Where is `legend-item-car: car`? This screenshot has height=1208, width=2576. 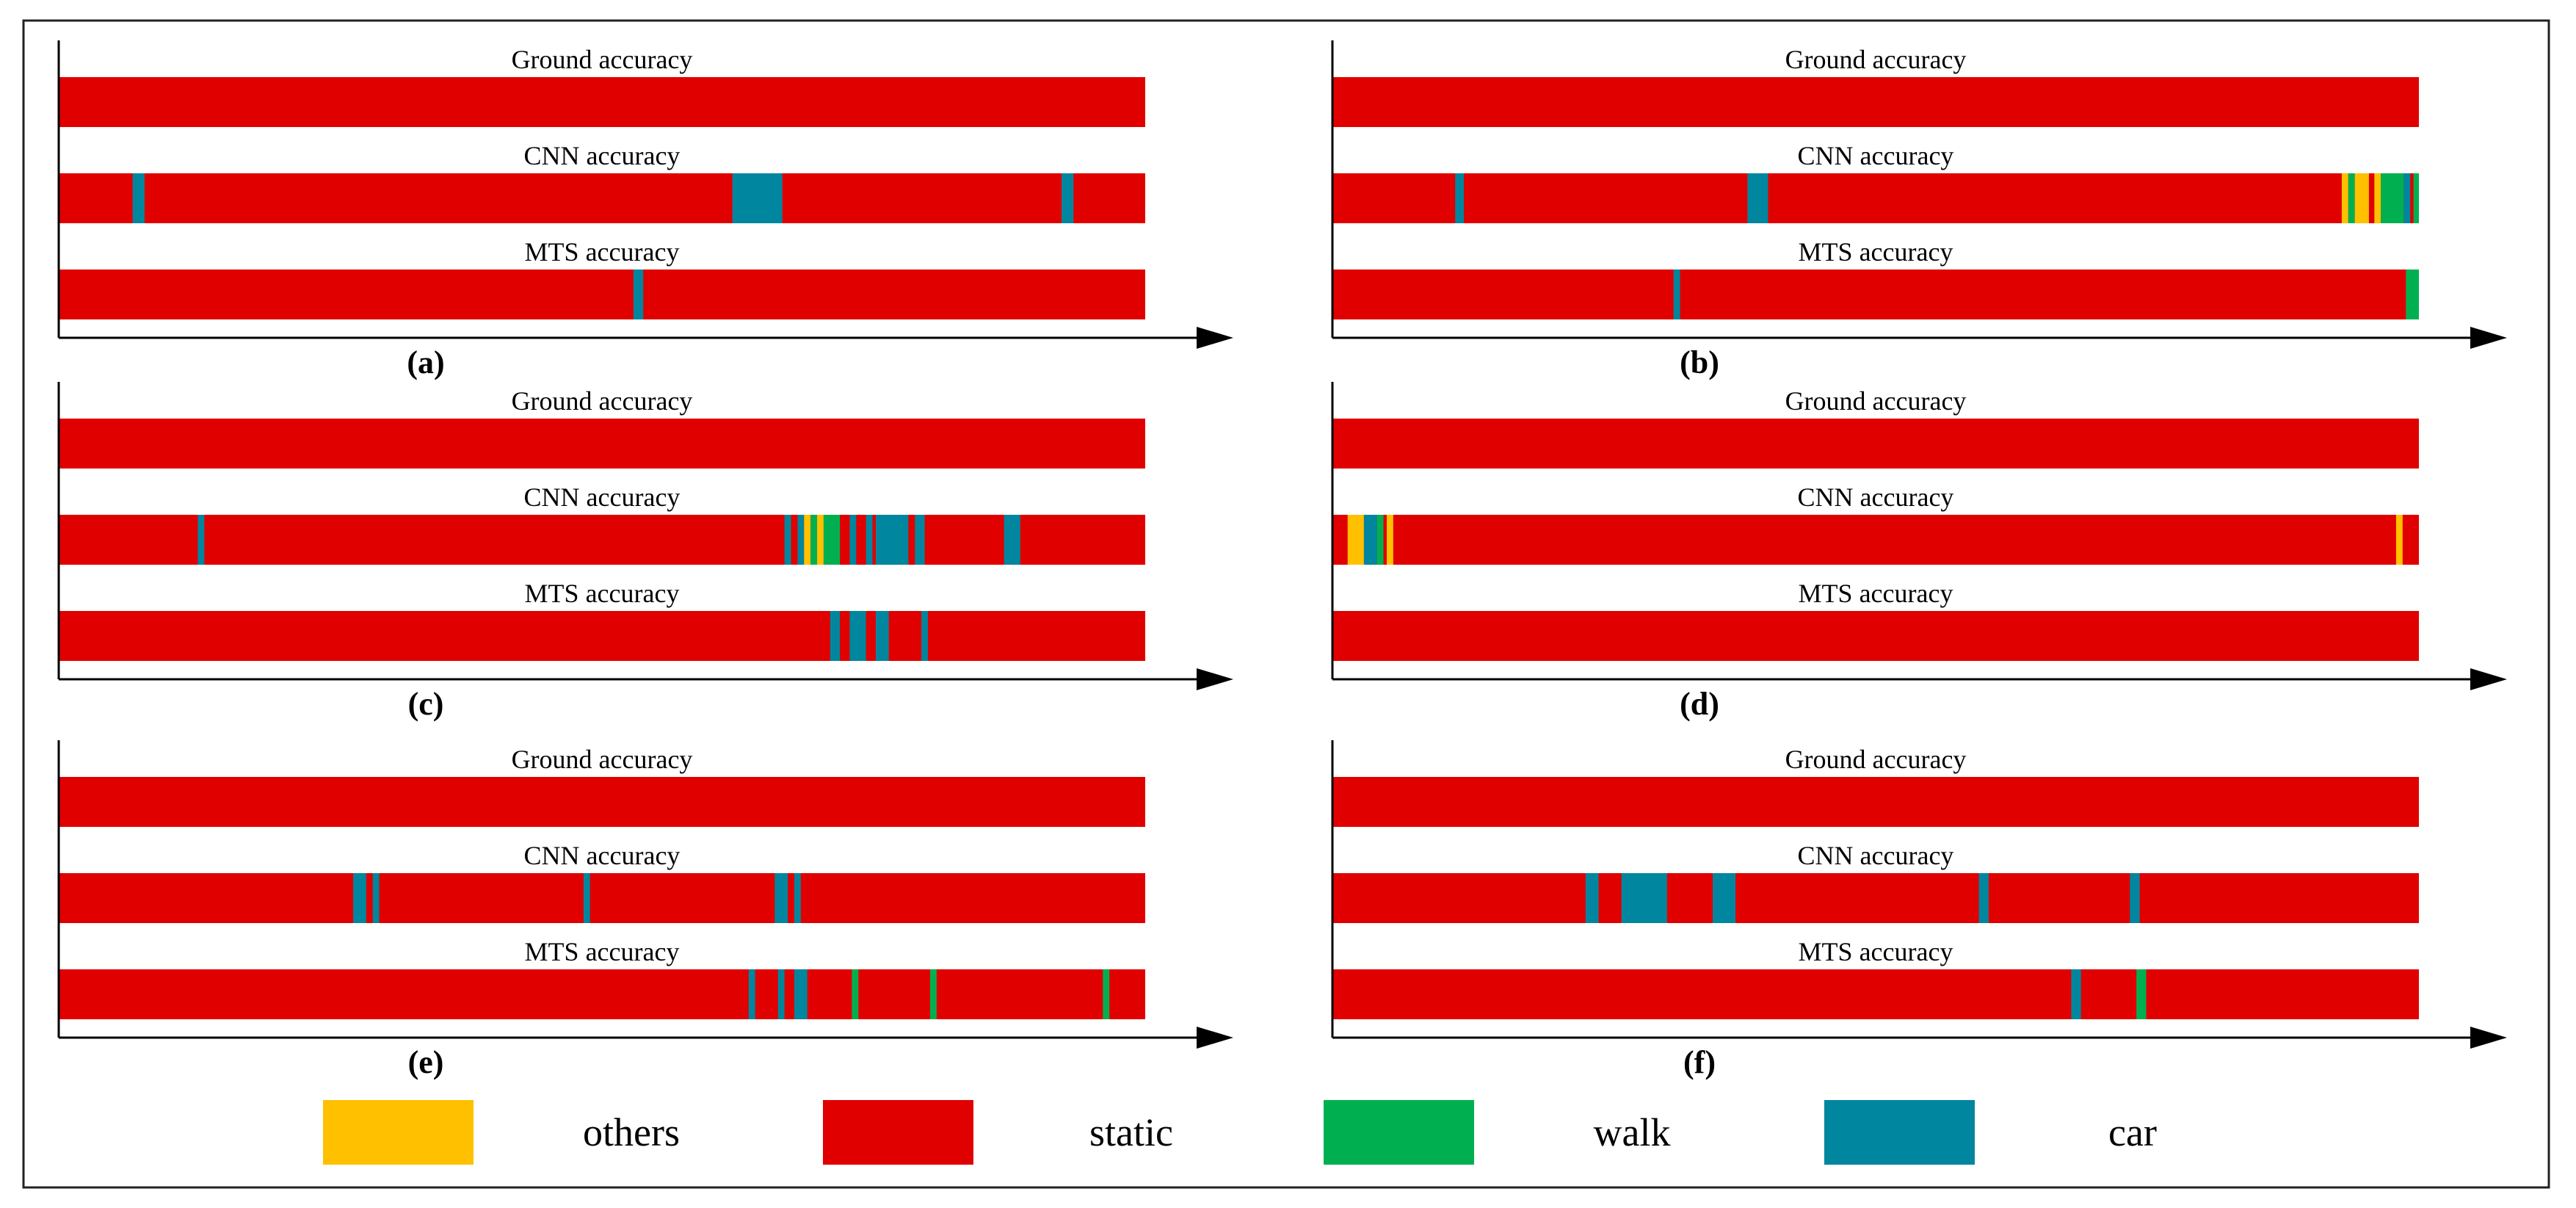
legend-item-car: car is located at coordinates (1991, 1132).